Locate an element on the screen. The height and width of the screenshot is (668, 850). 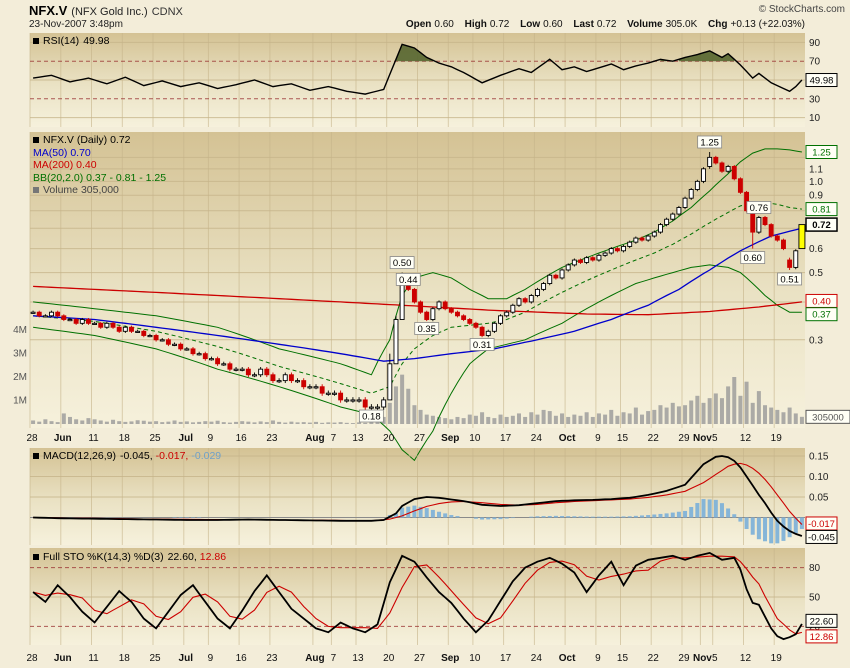
rsi-axis-label: 70 is located at coordinates (815, 62).